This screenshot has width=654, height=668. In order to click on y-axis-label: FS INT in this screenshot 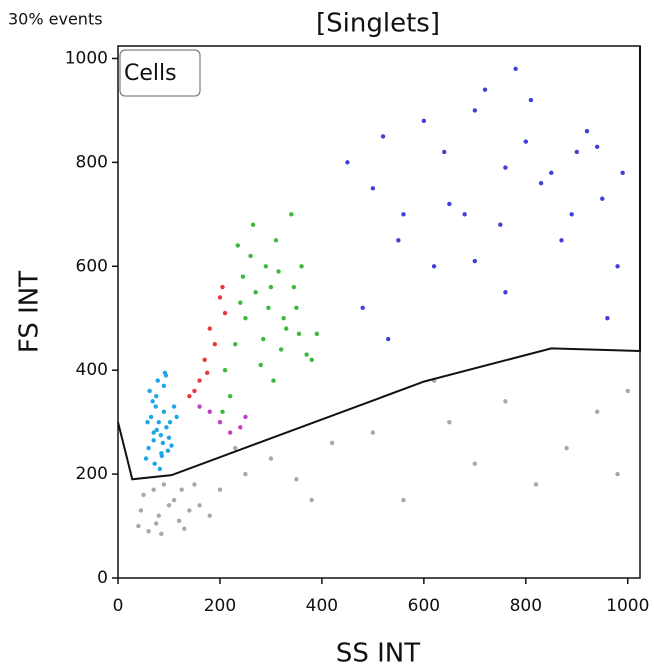, I will do `click(30, 312)`.